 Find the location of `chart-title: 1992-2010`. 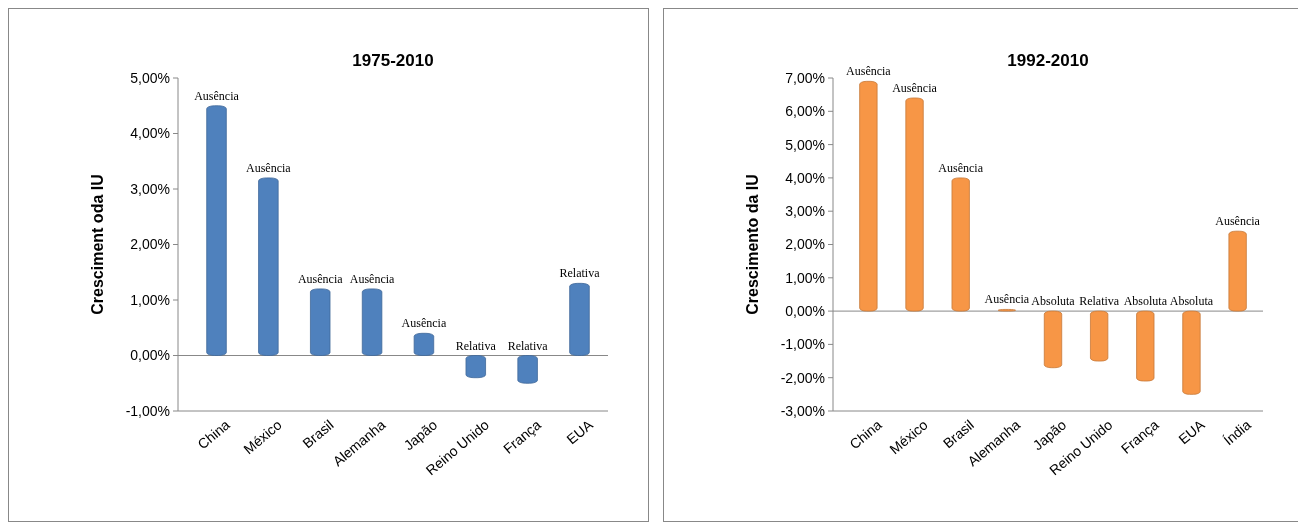

chart-title: 1992-2010 is located at coordinates (1048, 60).